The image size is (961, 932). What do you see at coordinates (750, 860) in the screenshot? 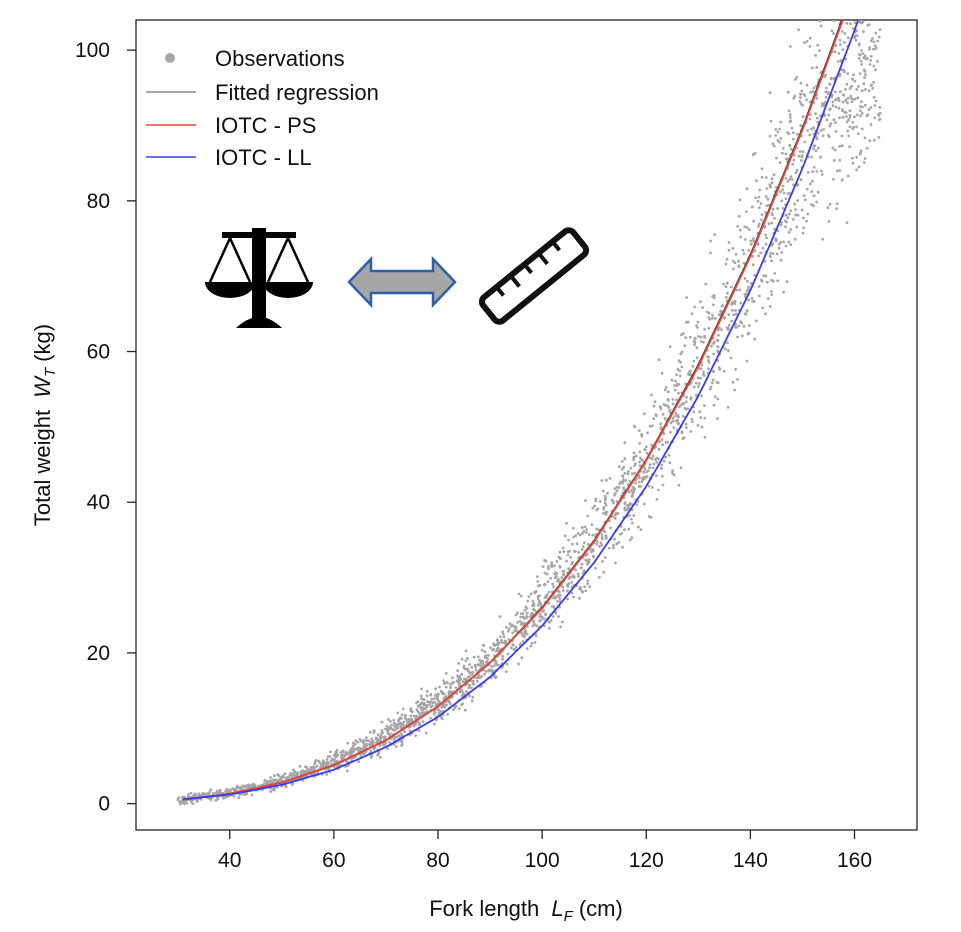
I see `x-tick-label: 140` at bounding box center [750, 860].